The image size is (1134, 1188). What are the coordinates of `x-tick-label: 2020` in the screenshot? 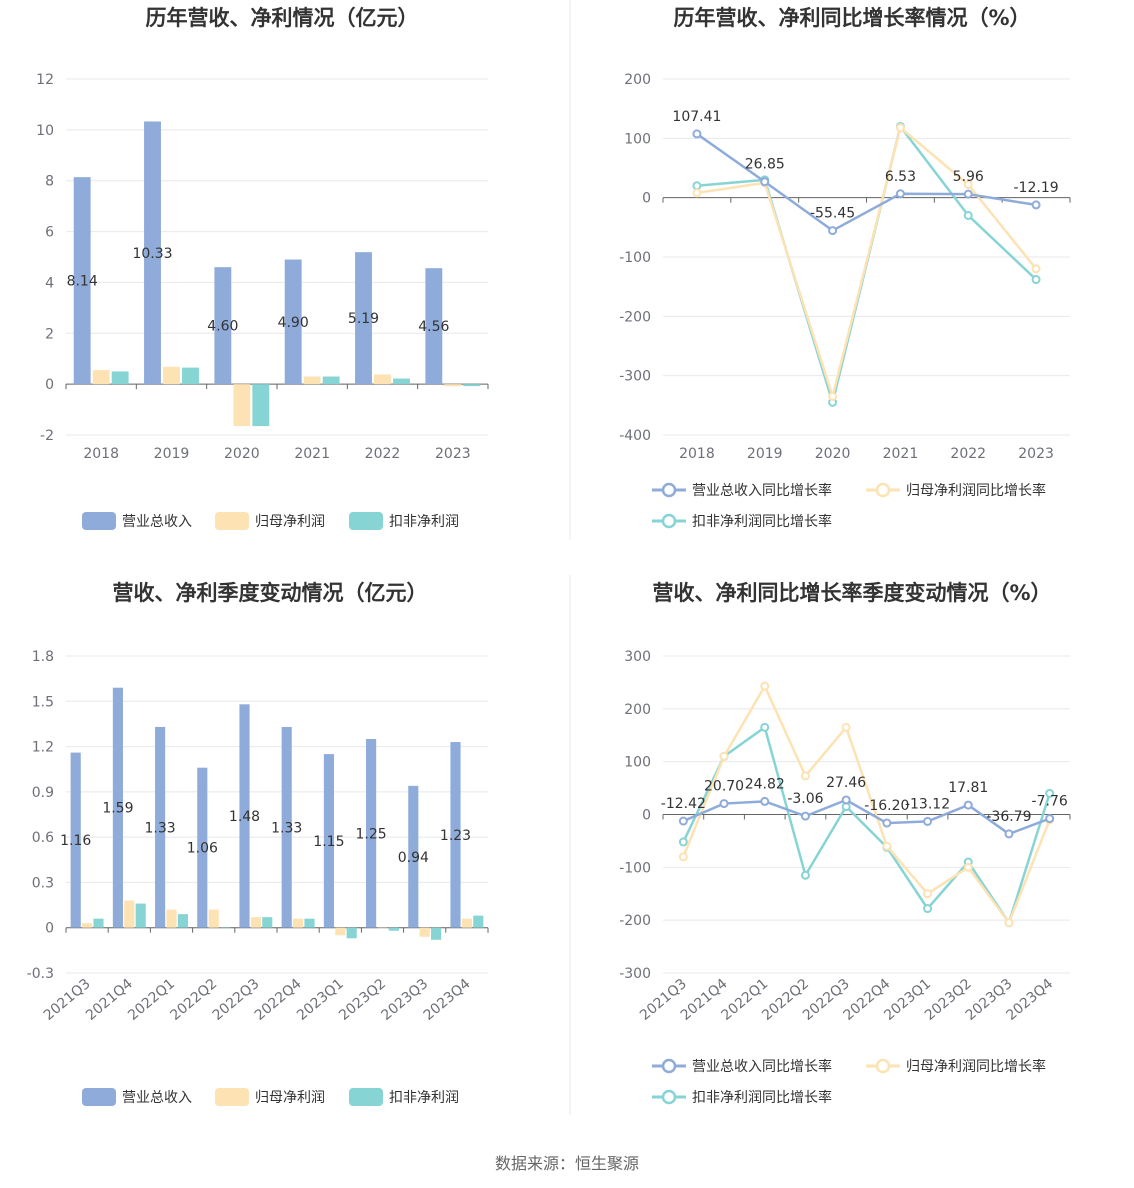 It's located at (242, 454).